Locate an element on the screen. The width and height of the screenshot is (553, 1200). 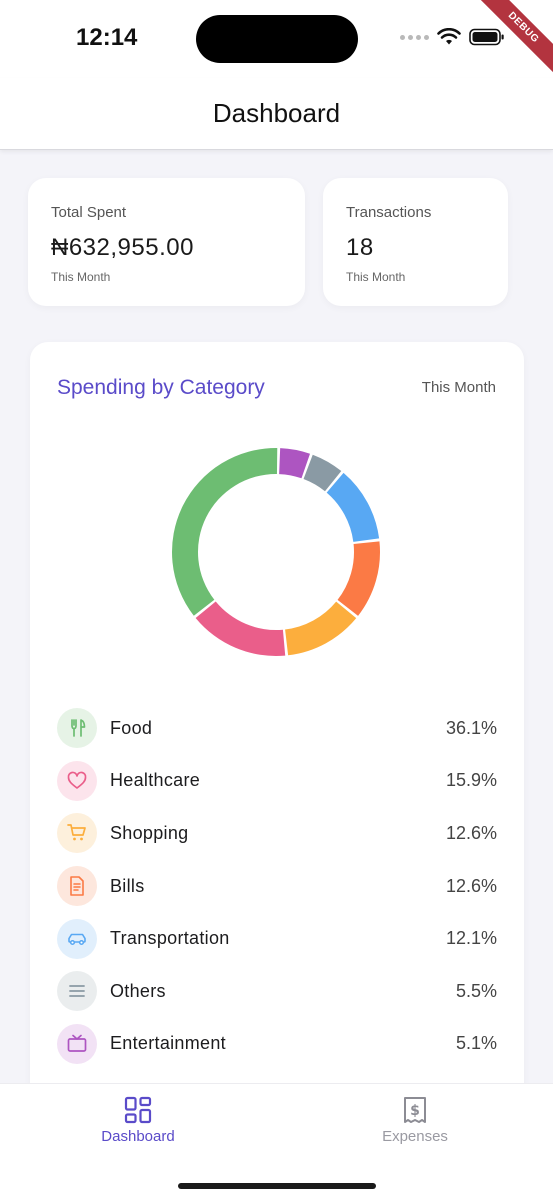
debug-label: DEBUG is located at coordinates (513, 39).